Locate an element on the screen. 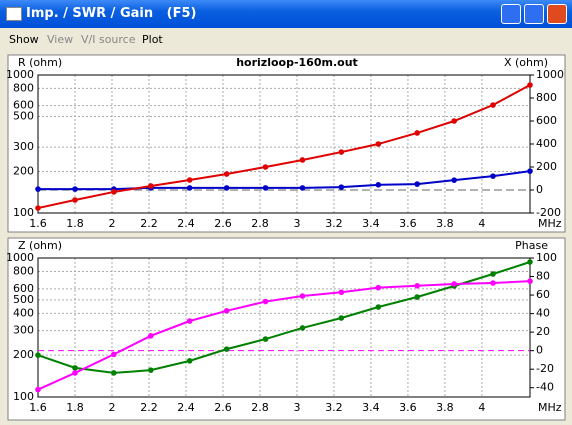 This screenshot has height=425, width=572. y2-tick-label: 100 is located at coordinates (546, 257).